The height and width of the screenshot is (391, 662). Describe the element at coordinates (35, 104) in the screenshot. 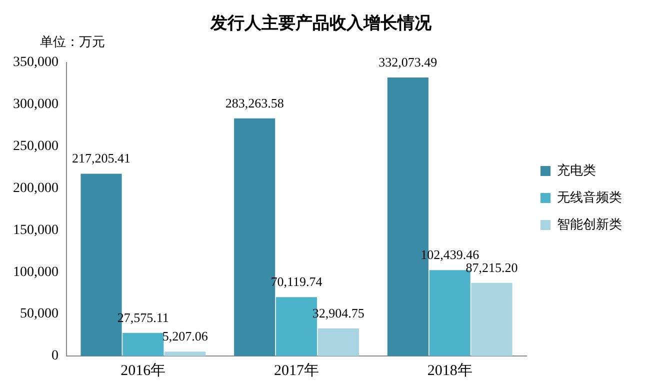

I see `y-tick-label: 300,000` at that location.